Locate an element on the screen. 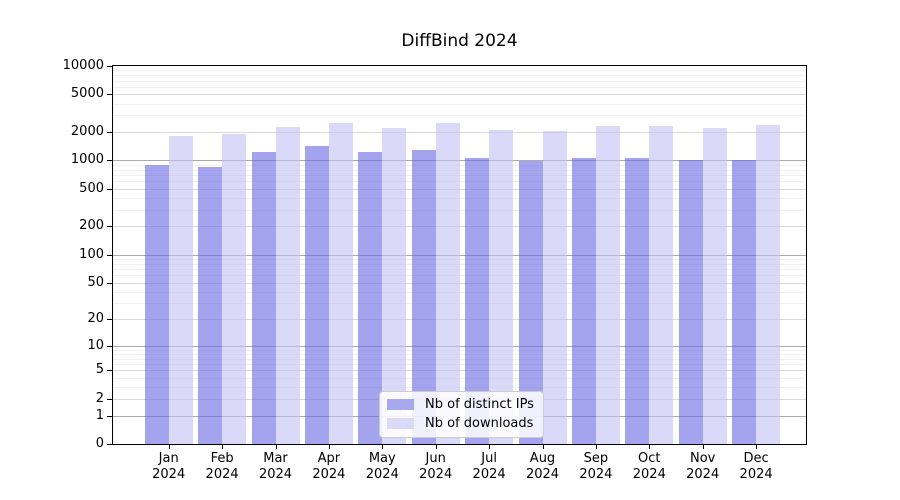 The width and height of the screenshot is (900, 500). y-tick-label-0: 0 is located at coordinates (99, 443).